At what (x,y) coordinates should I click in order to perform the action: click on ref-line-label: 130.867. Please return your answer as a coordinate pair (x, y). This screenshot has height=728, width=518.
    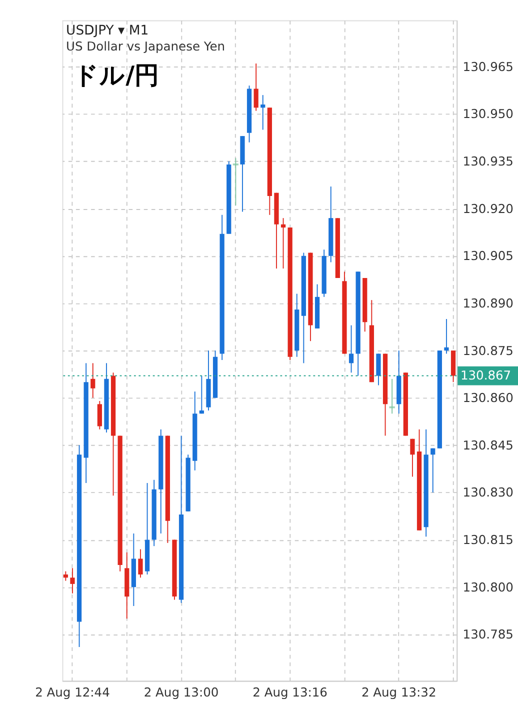
    Looking at the image, I should click on (486, 375).